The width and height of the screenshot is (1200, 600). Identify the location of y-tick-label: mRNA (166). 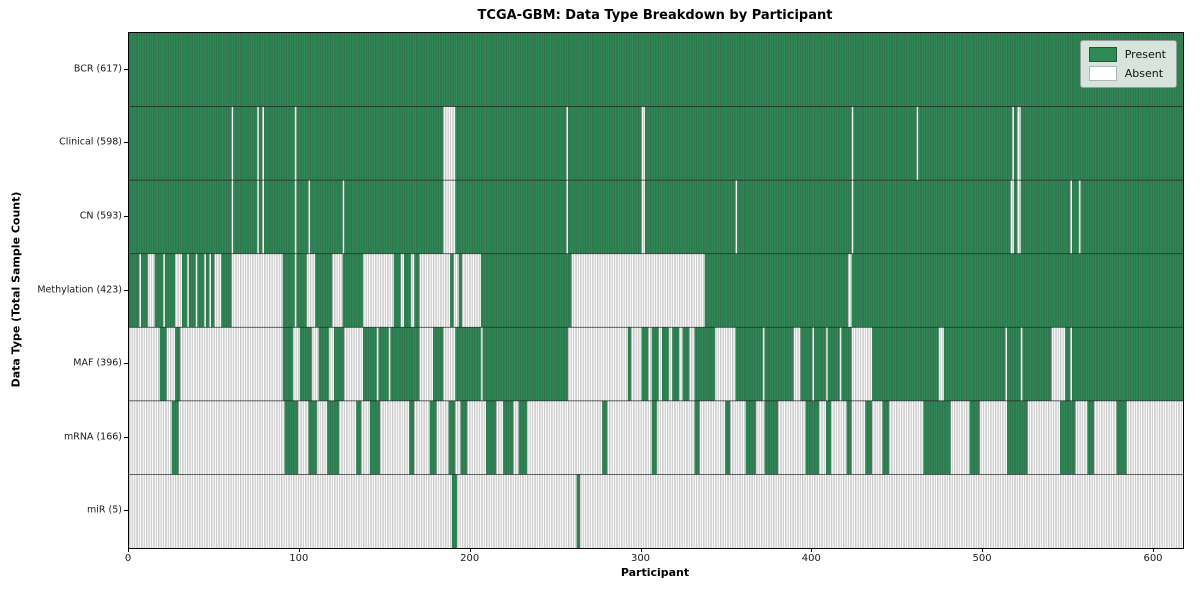
(92, 437).